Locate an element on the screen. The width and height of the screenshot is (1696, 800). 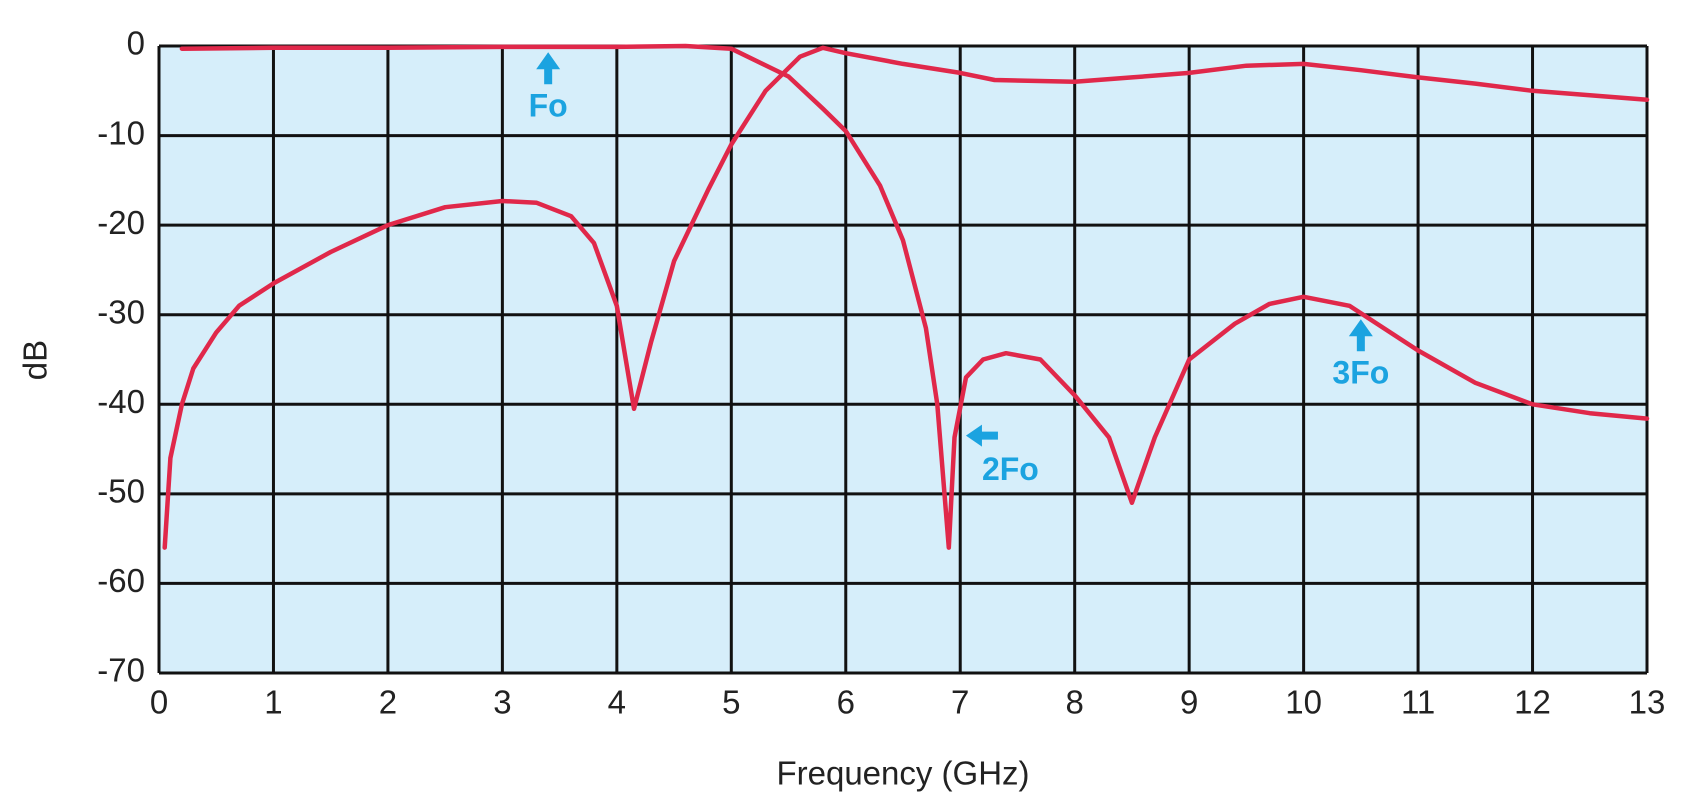
y-tick-label: -20 is located at coordinates (121, 222).